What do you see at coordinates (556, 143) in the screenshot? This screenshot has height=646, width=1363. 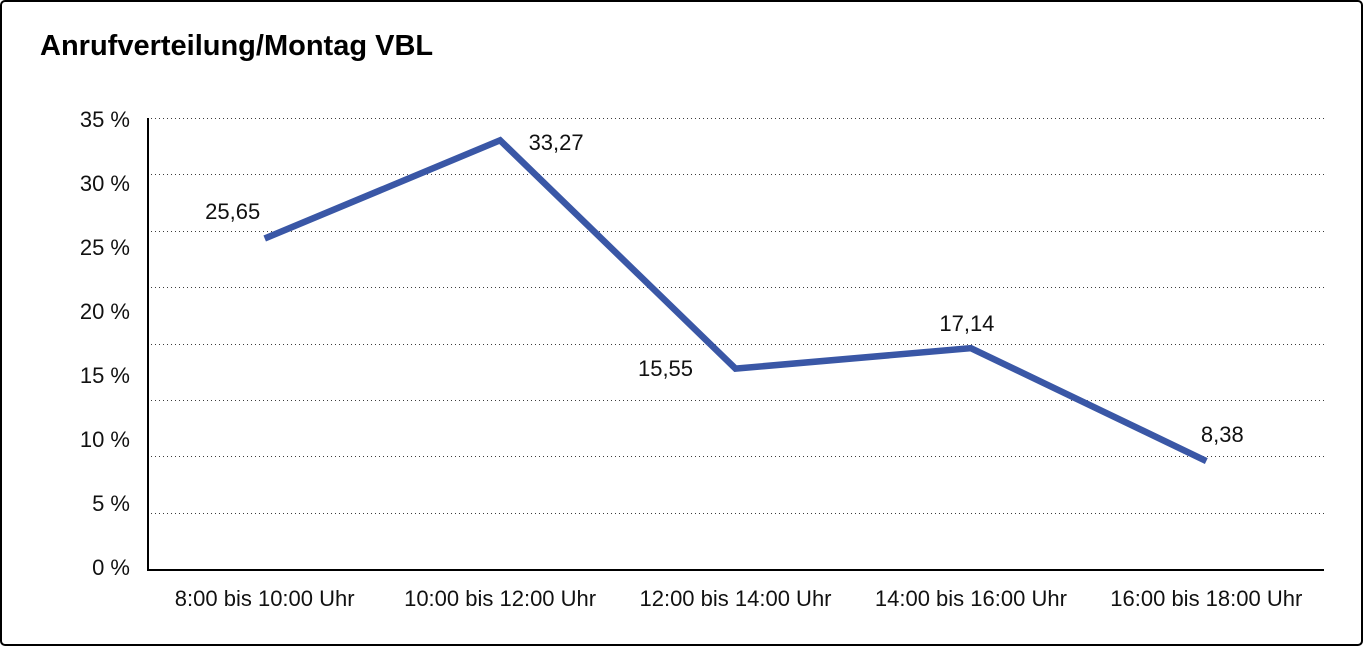 I see `point-label: 33,27` at bounding box center [556, 143].